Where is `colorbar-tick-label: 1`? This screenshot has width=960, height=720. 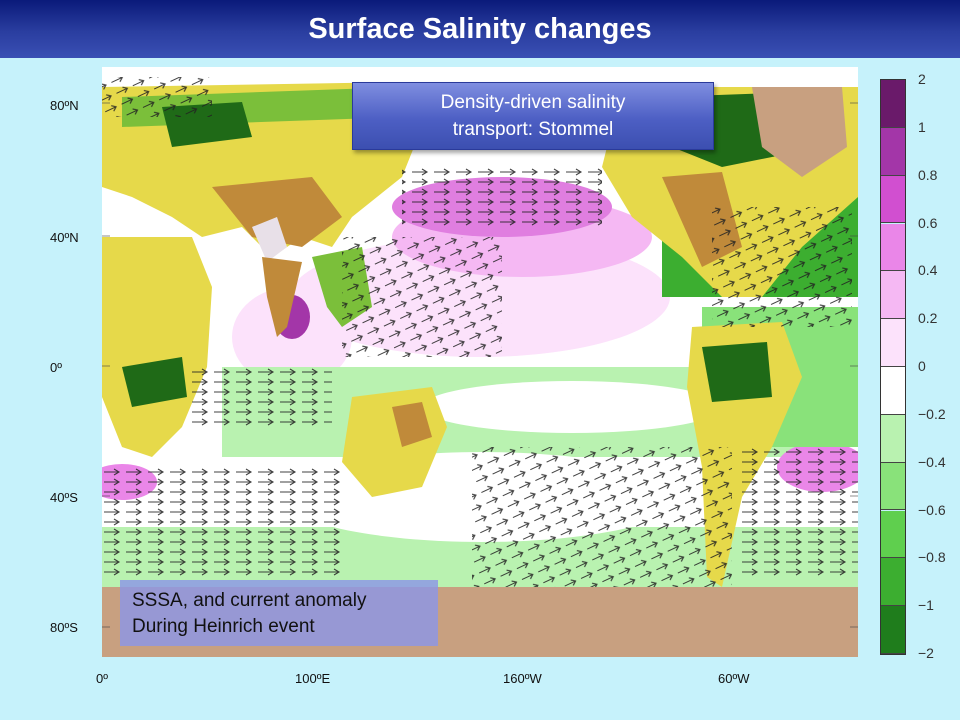
colorbar-tick-label: 1 is located at coordinates (922, 126).